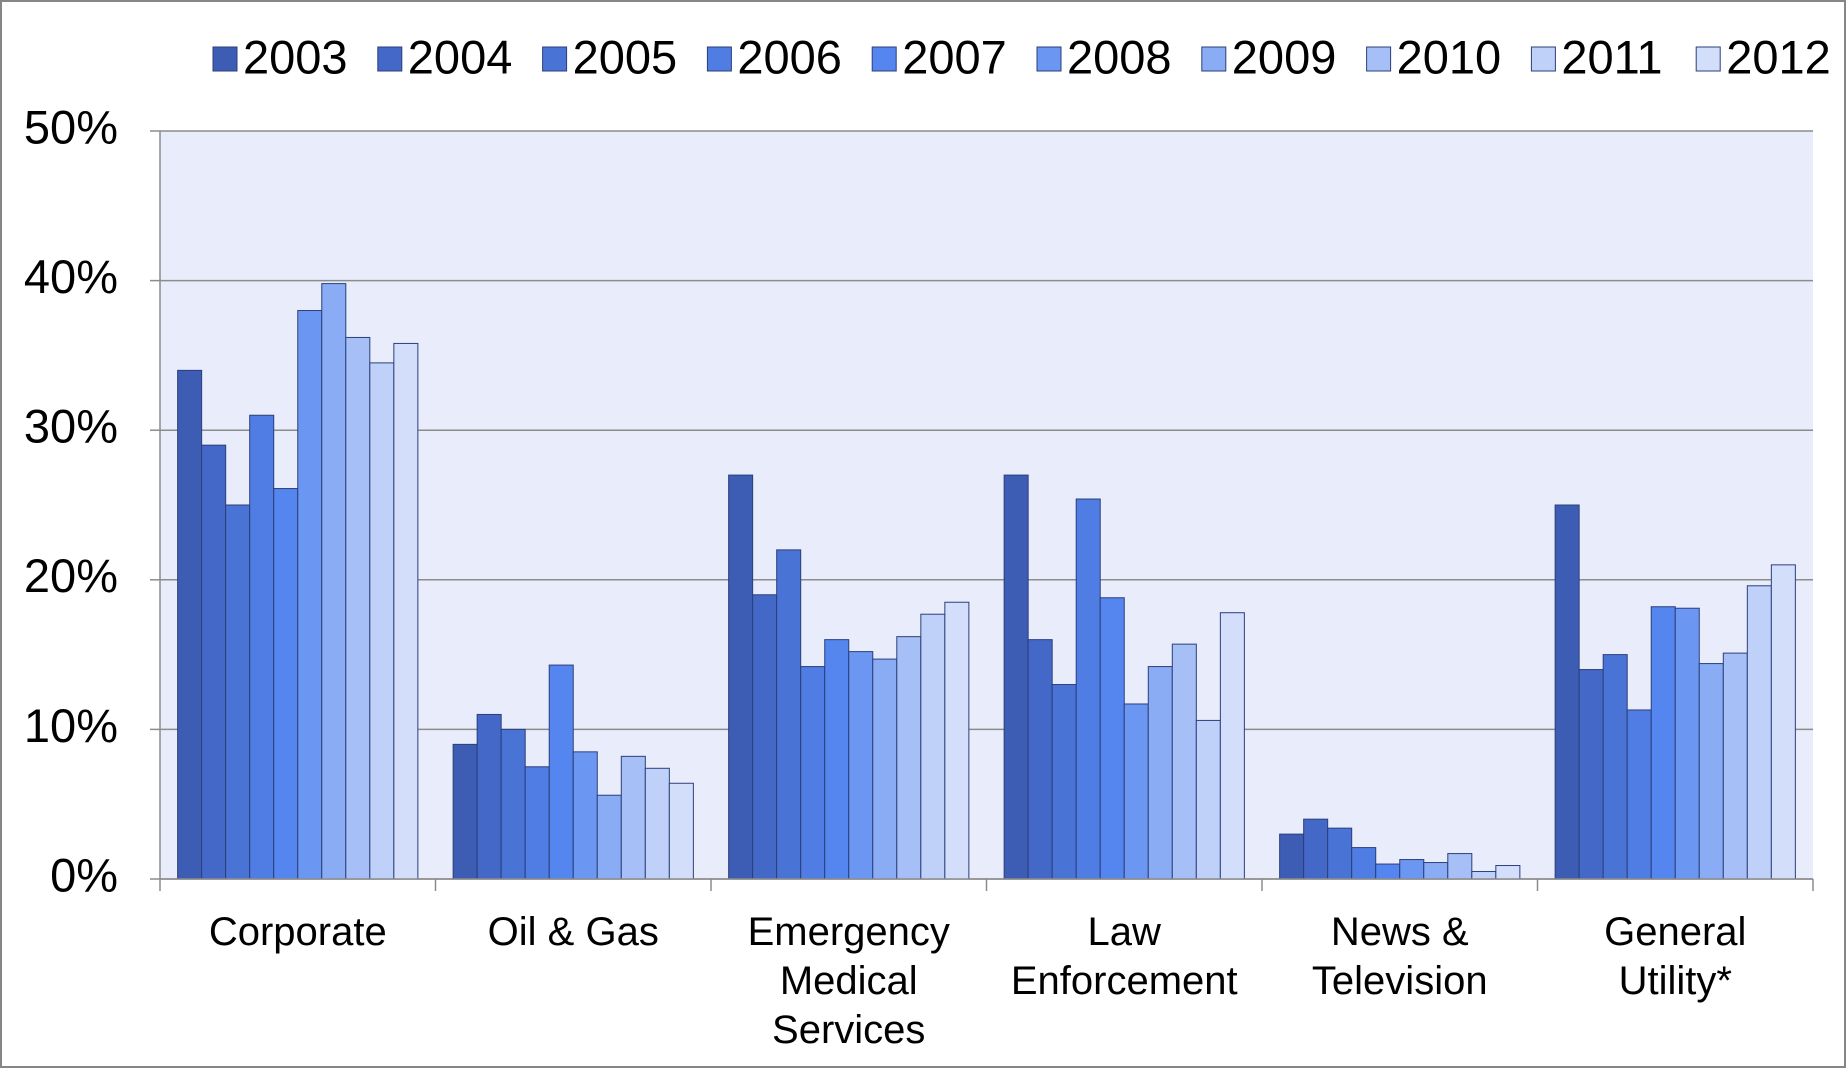 The height and width of the screenshot is (1068, 1846). I want to click on legend-label: 2009, so click(1284, 56).